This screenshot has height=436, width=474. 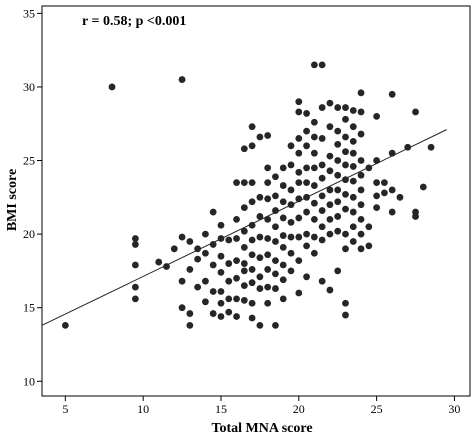 I want to click on x-axis: 5 10 15 20 25 30, so click(x=261, y=406).